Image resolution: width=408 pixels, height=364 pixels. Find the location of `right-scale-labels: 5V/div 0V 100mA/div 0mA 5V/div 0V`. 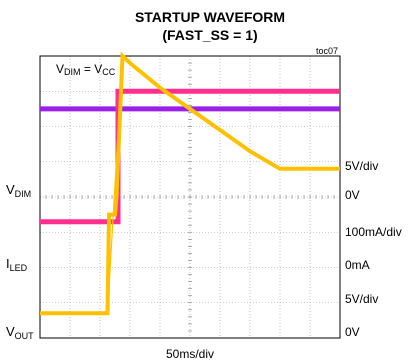

right-scale-labels: 5V/div 0V 100mA/div 0mA 5V/div 0V is located at coordinates (373, 249).